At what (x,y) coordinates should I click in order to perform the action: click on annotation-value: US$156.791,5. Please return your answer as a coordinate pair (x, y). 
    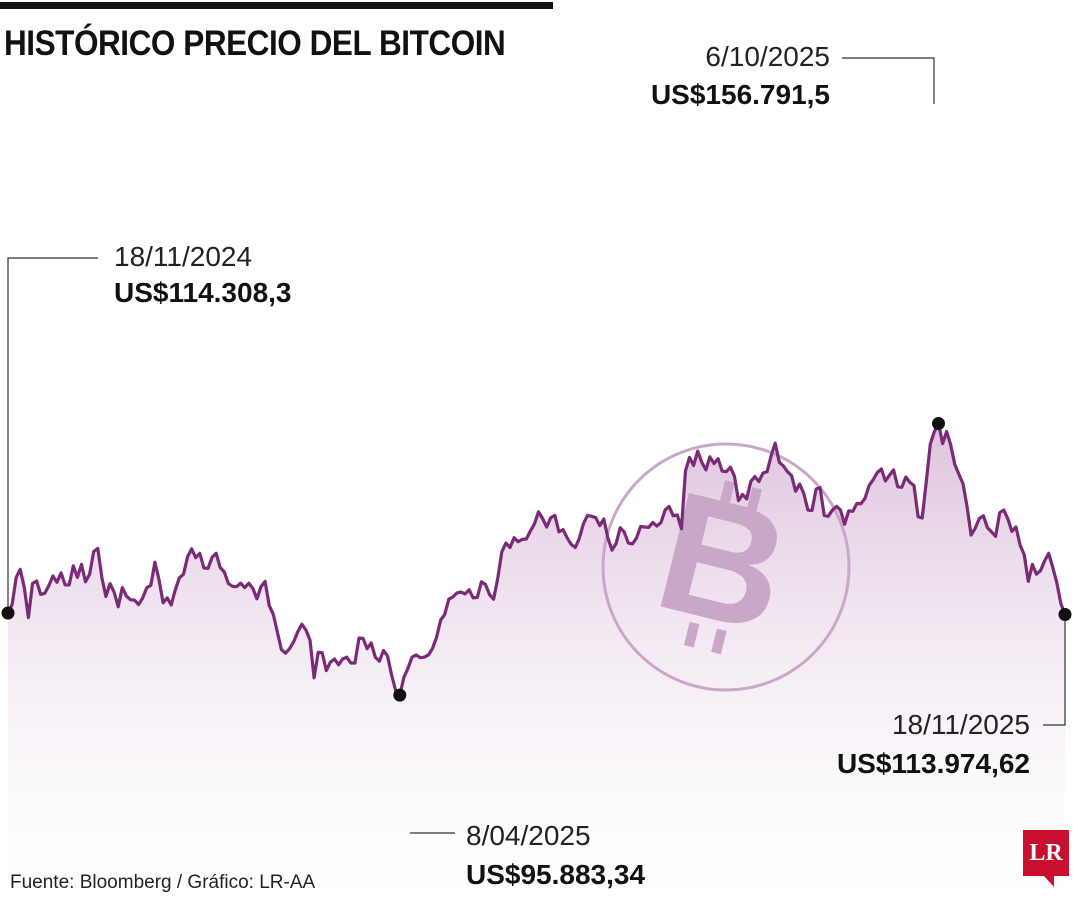
    Looking at the image, I should click on (740, 94).